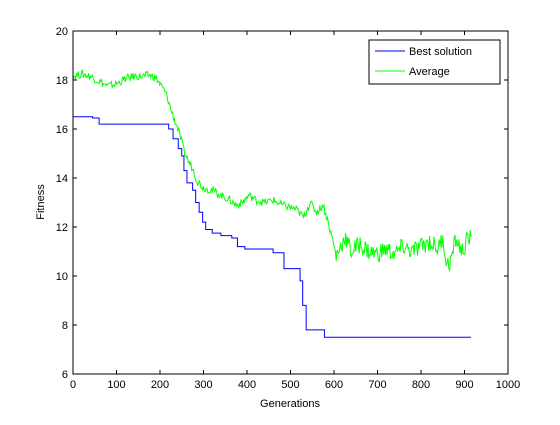 This screenshot has height=425, width=560. Describe the element at coordinates (203, 385) in the screenshot. I see `x-tick-label: 300` at that location.